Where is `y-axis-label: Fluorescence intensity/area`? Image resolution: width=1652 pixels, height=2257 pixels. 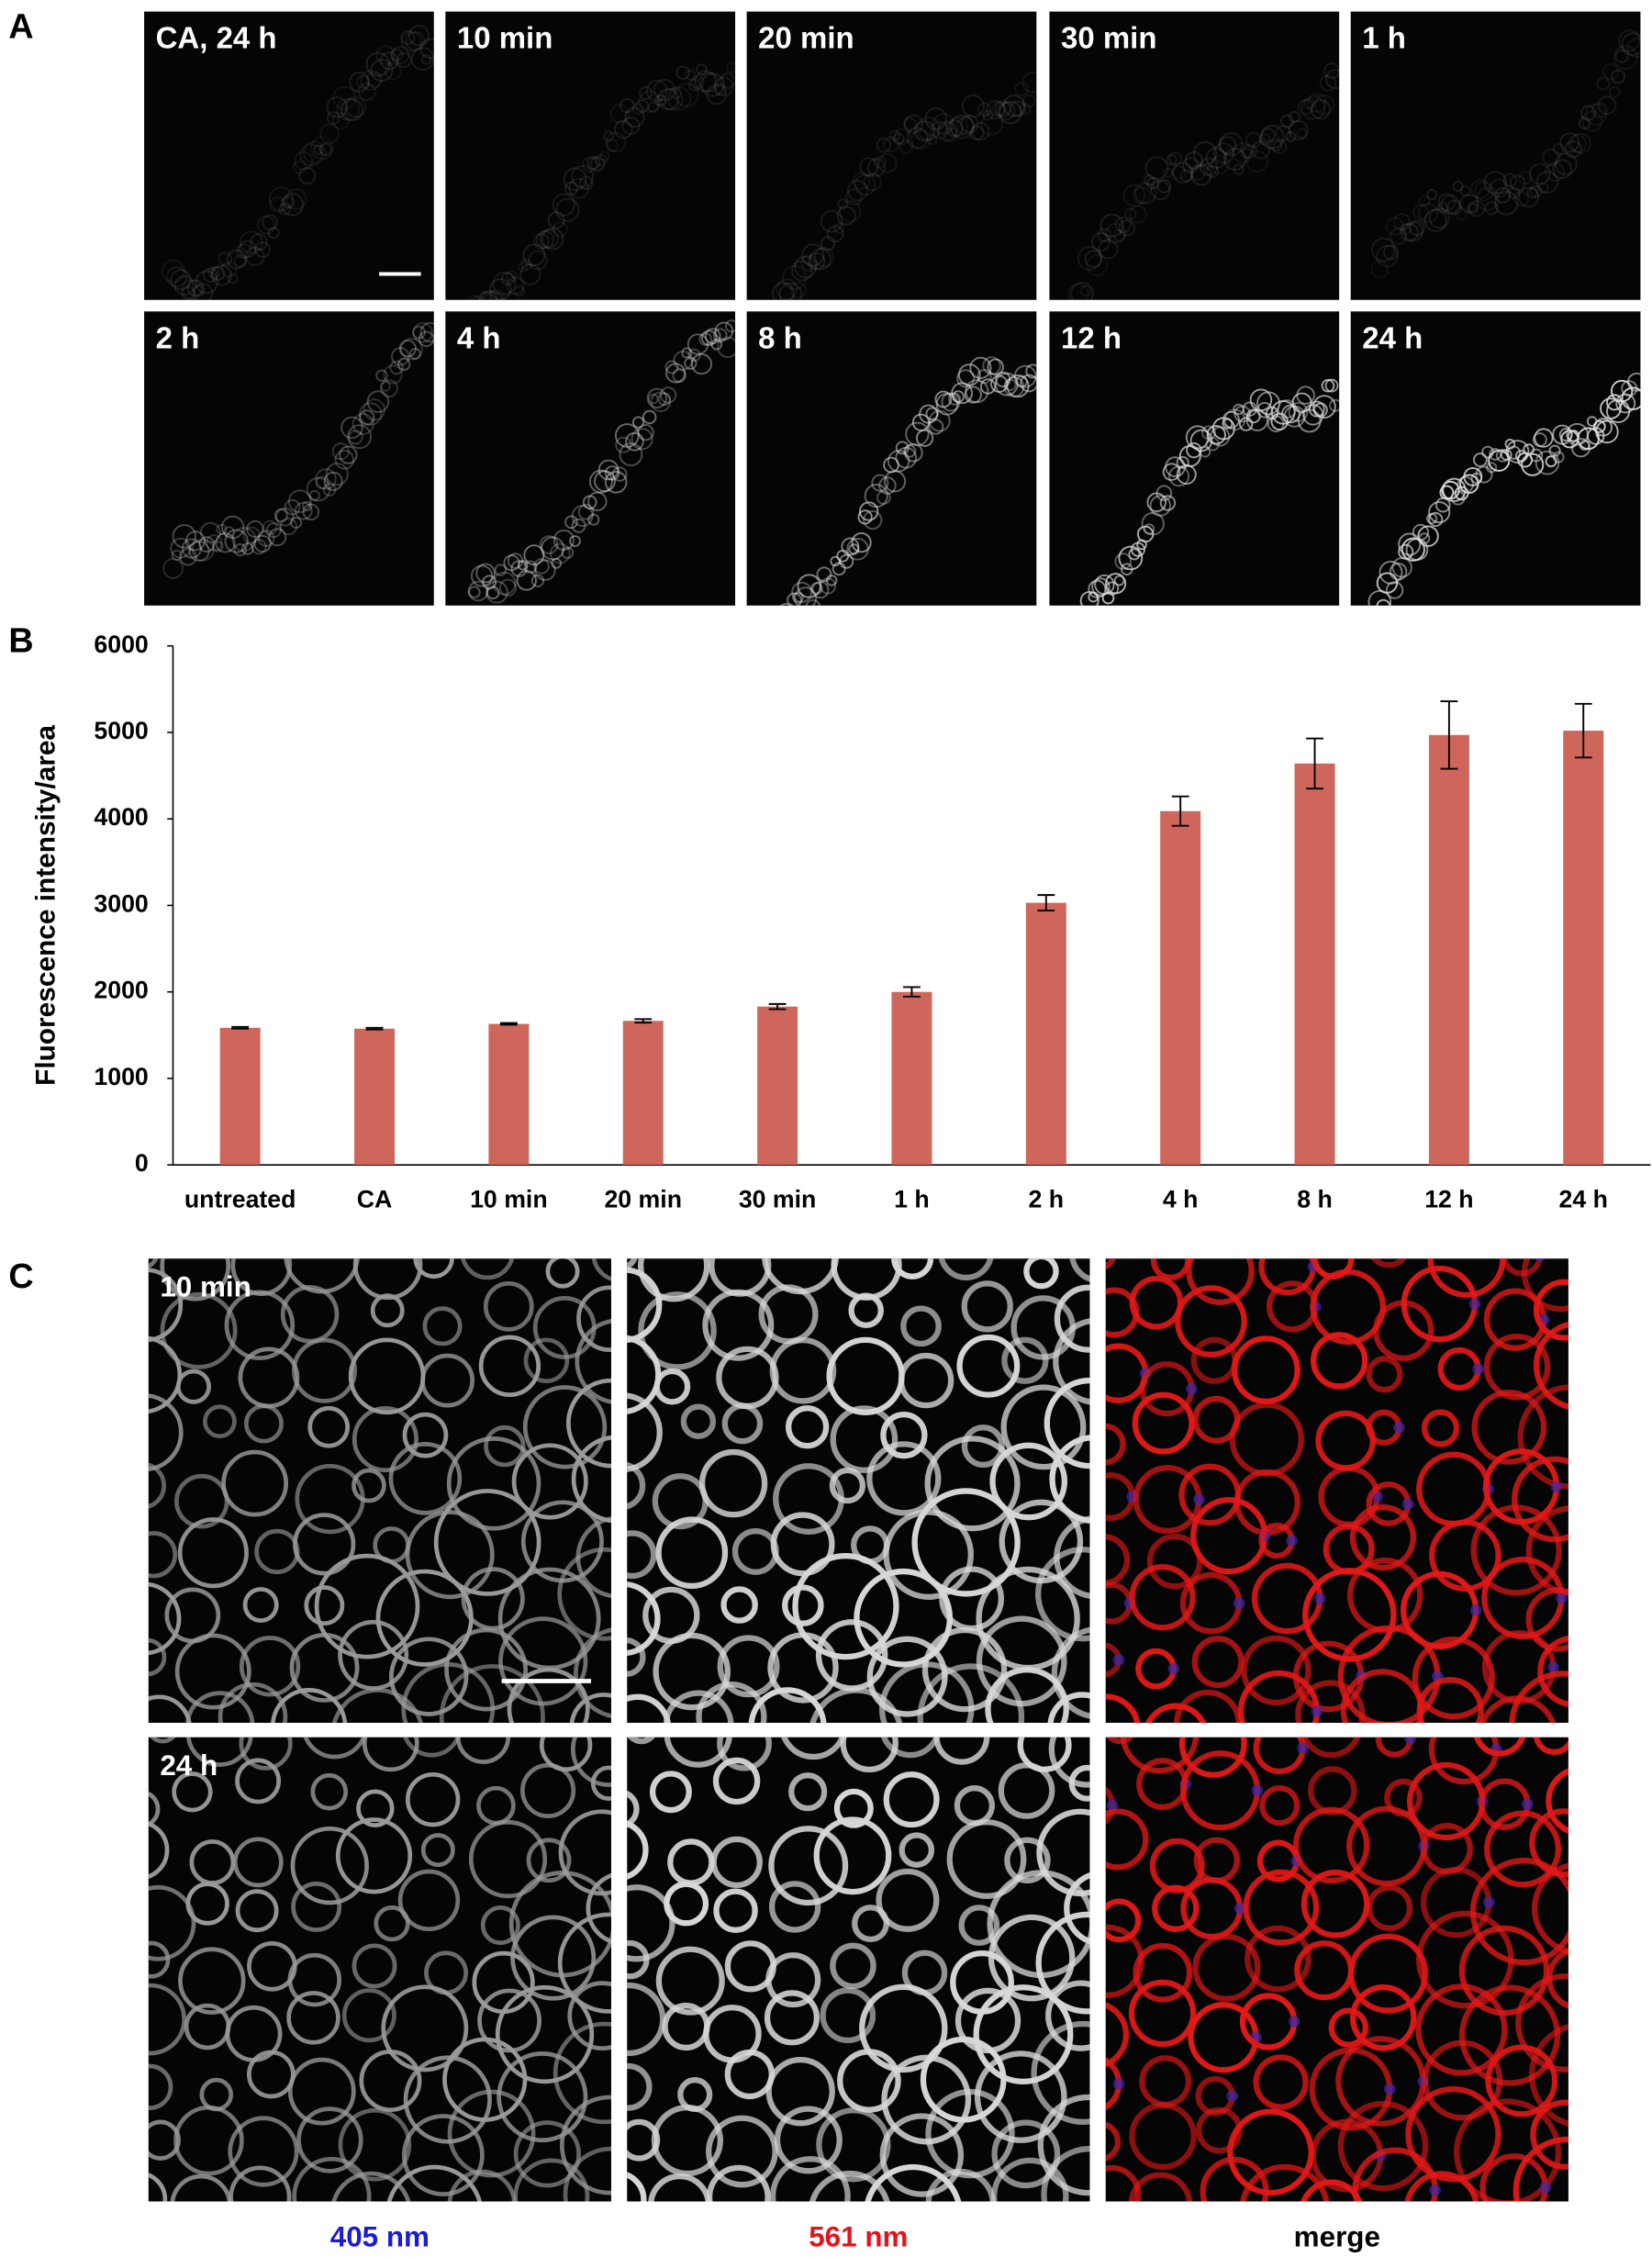
y-axis-label: Fluorescence intensity/area is located at coordinates (46, 905).